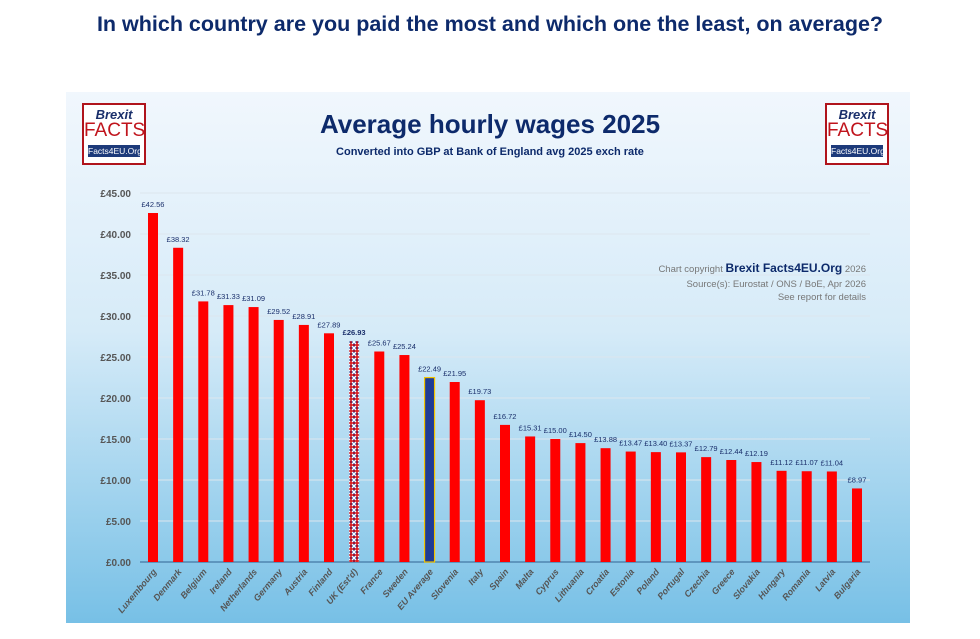 This screenshot has height=639, width=980. Describe the element at coordinates (115, 481) in the screenshot. I see `y-tick-label: £10.00` at that location.